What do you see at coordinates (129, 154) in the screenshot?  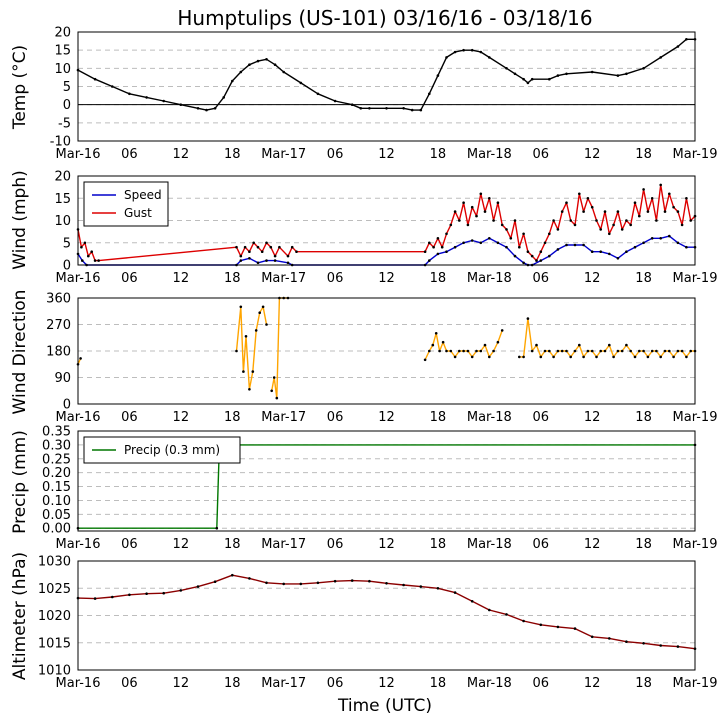 I see `temp-x-tick-label: 06` at bounding box center [129, 154].